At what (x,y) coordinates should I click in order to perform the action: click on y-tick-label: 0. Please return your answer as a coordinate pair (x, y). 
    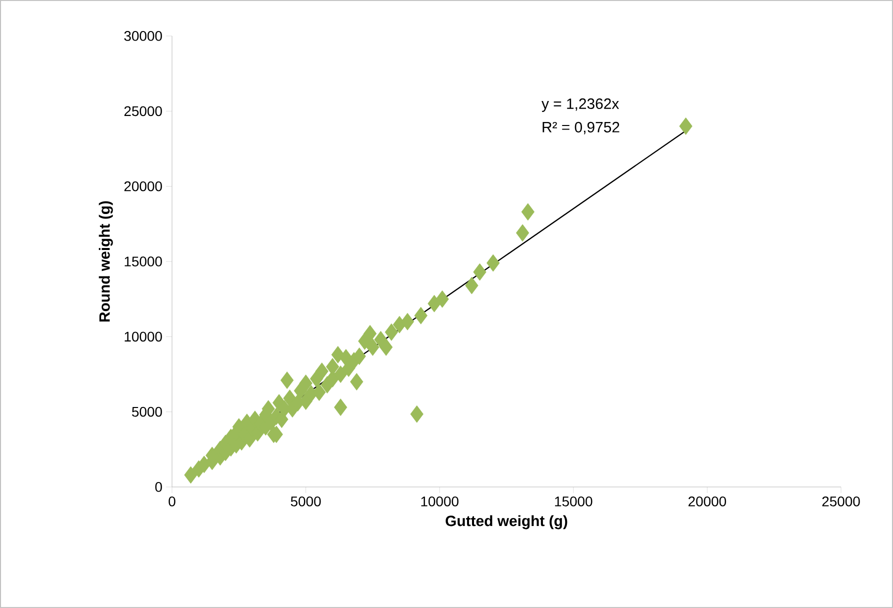
    Looking at the image, I should click on (158, 487).